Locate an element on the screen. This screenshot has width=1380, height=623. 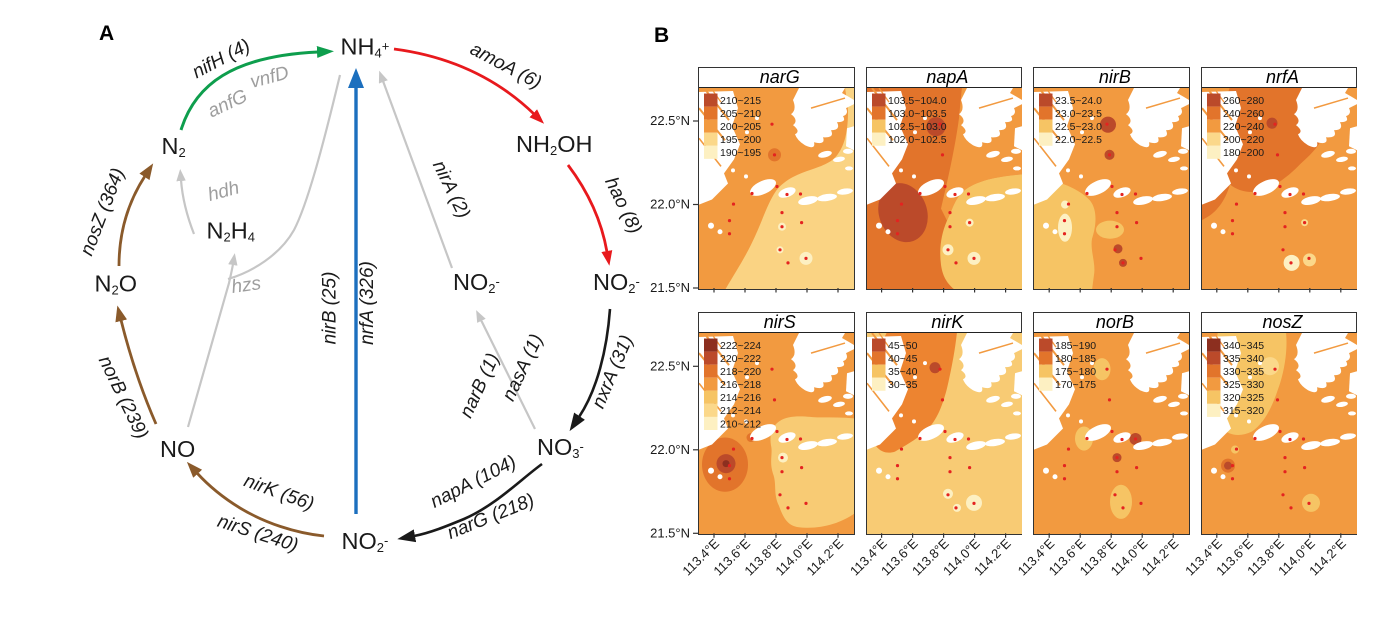
svg-text: 220~222 is located at coordinates (740, 359).